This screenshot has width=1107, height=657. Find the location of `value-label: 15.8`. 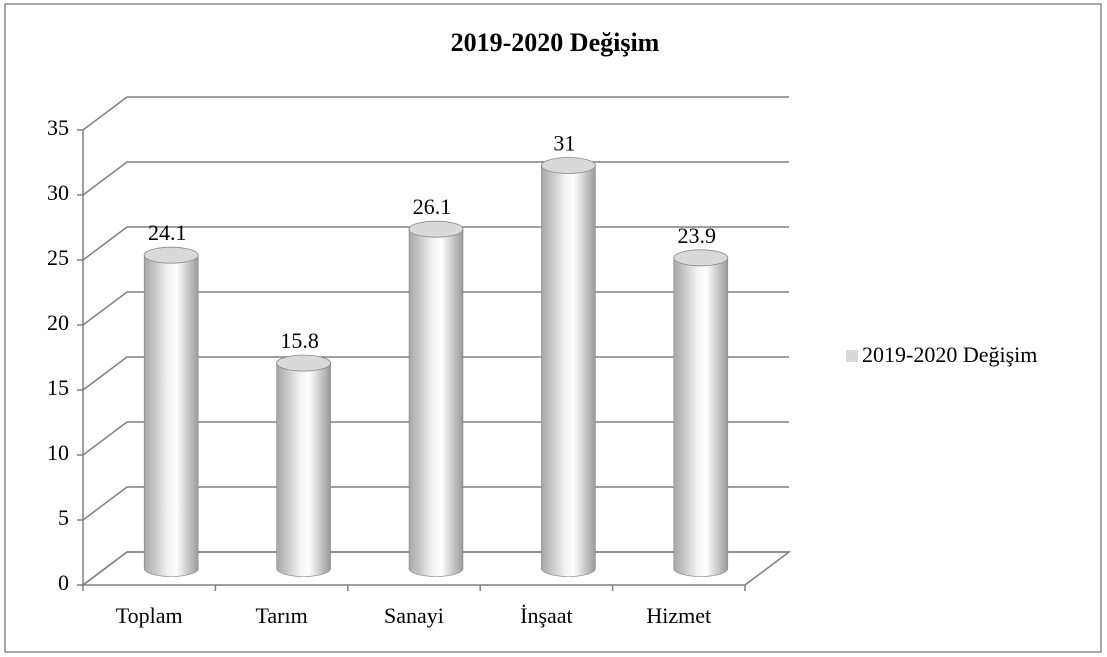

value-label: 15.8 is located at coordinates (299, 340).